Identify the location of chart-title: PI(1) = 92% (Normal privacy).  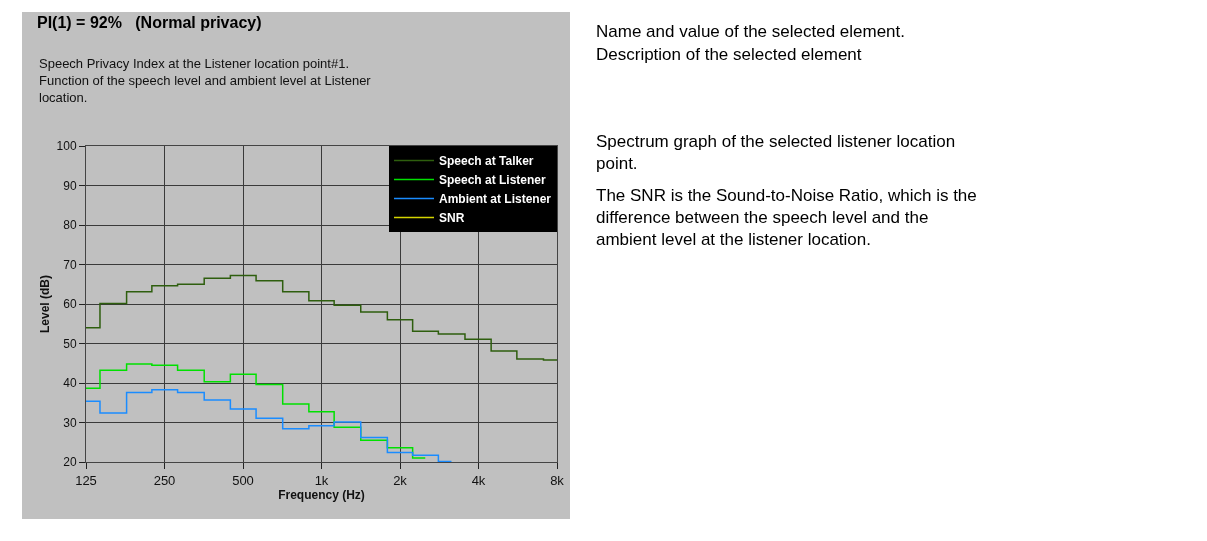
(149, 22).